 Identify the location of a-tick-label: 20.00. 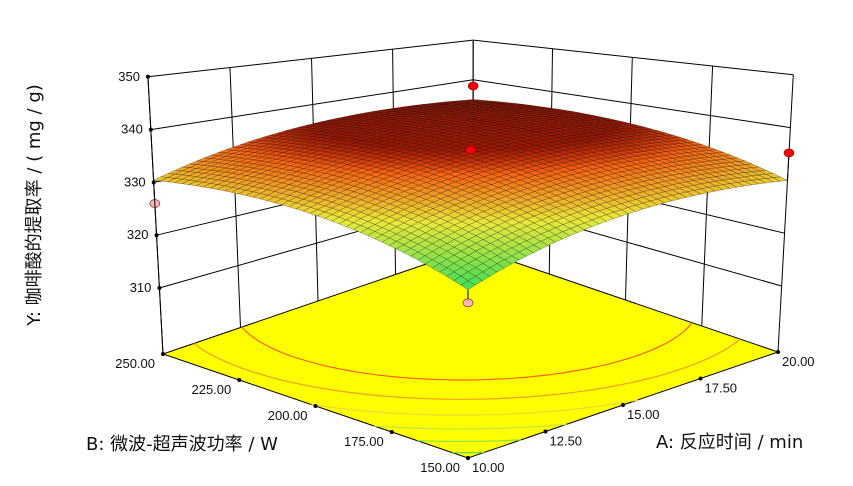
(798, 361).